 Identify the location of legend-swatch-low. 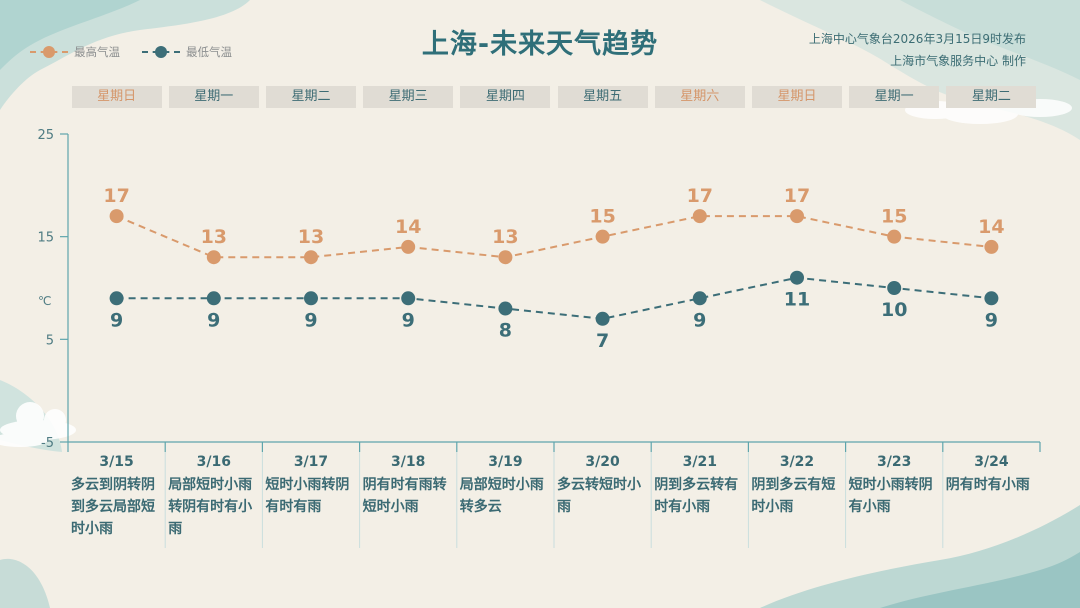
(161, 52).